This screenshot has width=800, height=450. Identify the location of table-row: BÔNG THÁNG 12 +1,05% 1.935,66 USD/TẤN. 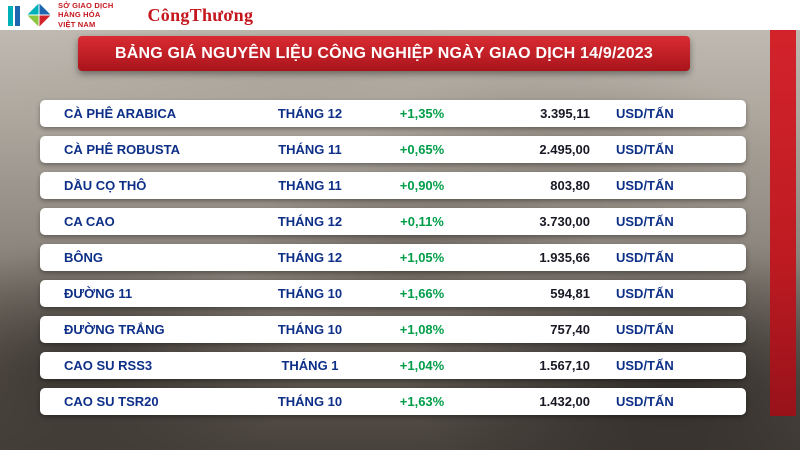
(393, 257).